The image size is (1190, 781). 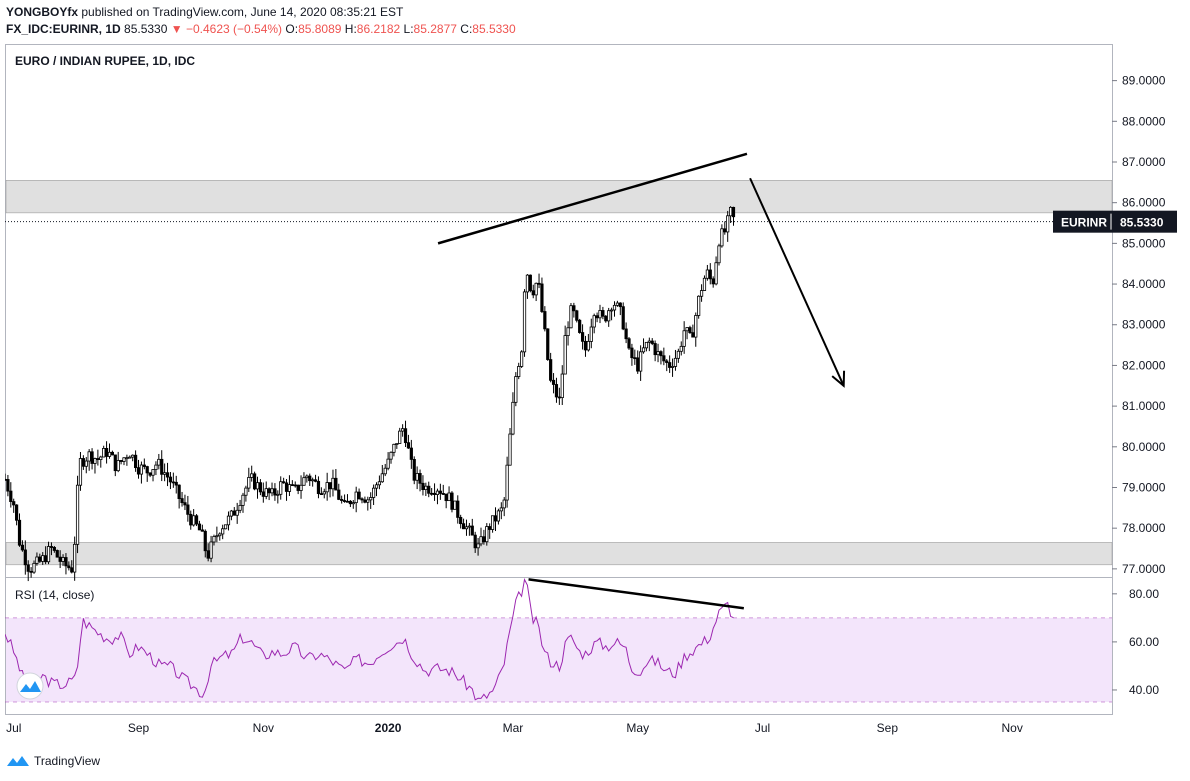 What do you see at coordinates (30, 686) in the screenshot?
I see `tradingview-logo-badge` at bounding box center [30, 686].